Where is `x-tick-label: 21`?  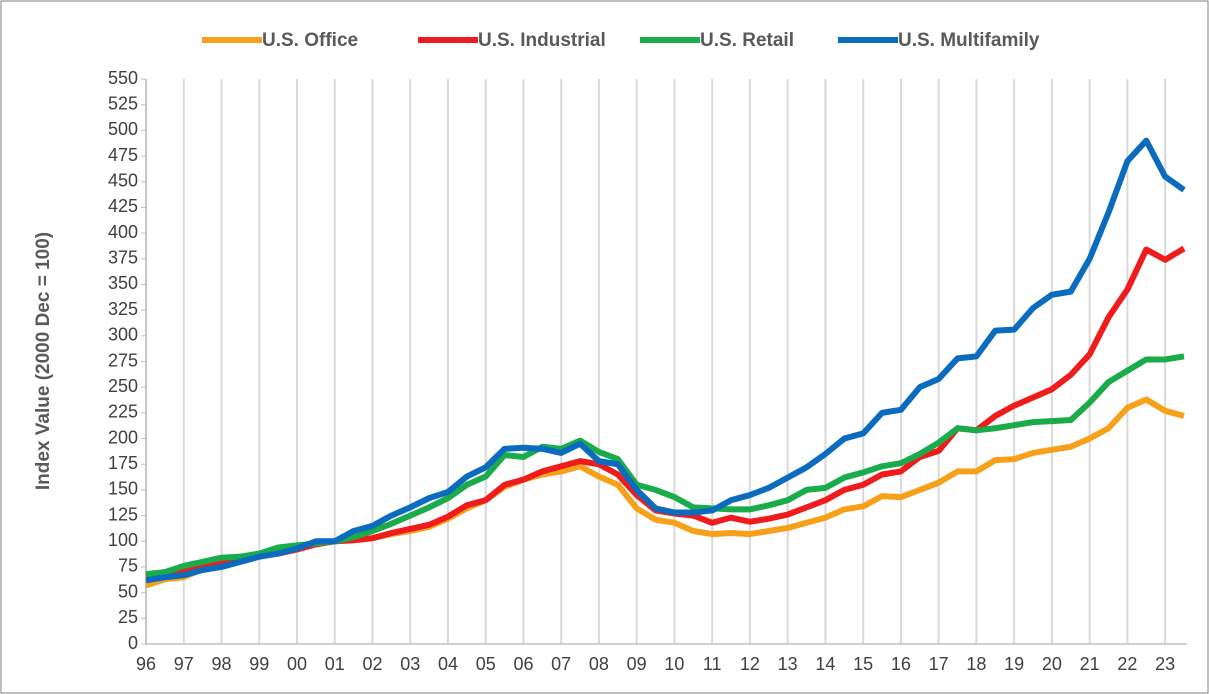 x-tick-label: 21 is located at coordinates (1090, 664).